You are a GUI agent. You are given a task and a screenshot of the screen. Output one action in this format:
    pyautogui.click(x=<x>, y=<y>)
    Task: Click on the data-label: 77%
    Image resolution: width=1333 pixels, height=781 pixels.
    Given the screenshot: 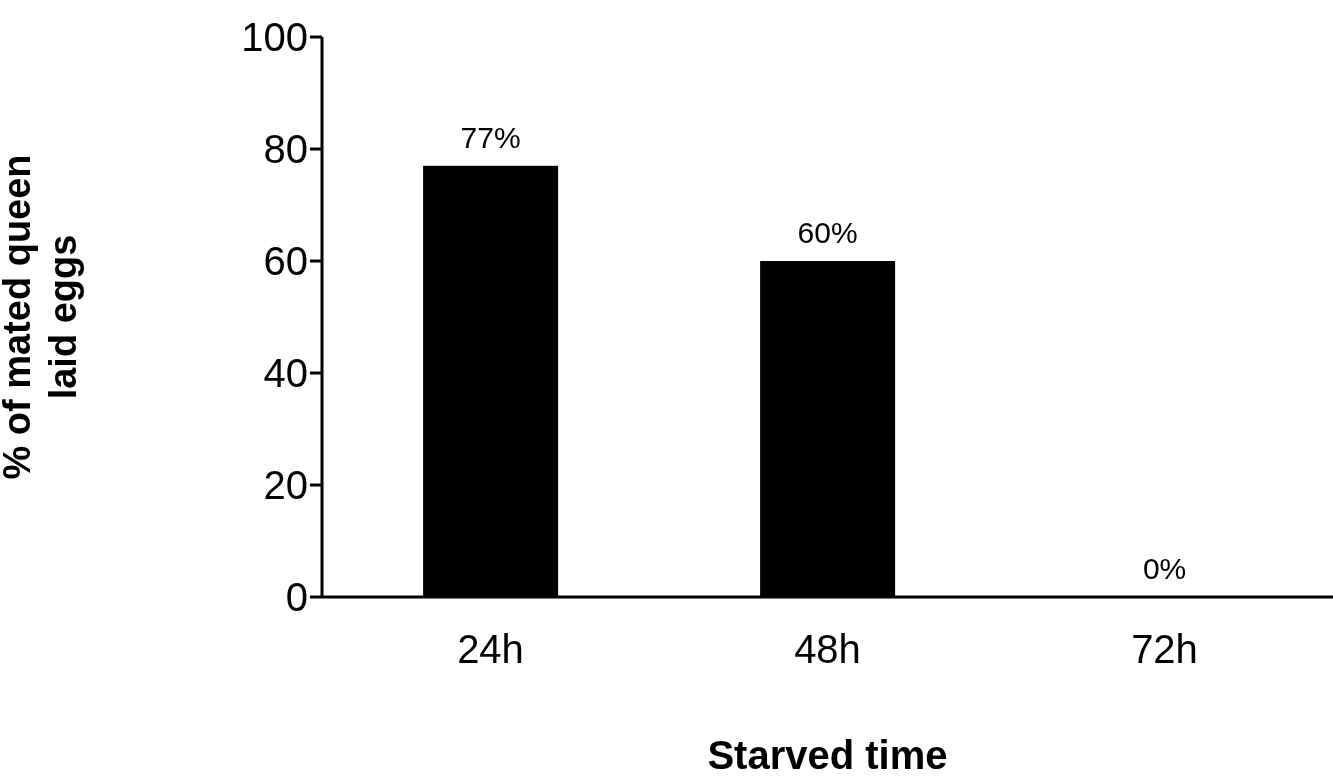 What is the action you would take?
    pyautogui.click(x=490, y=137)
    